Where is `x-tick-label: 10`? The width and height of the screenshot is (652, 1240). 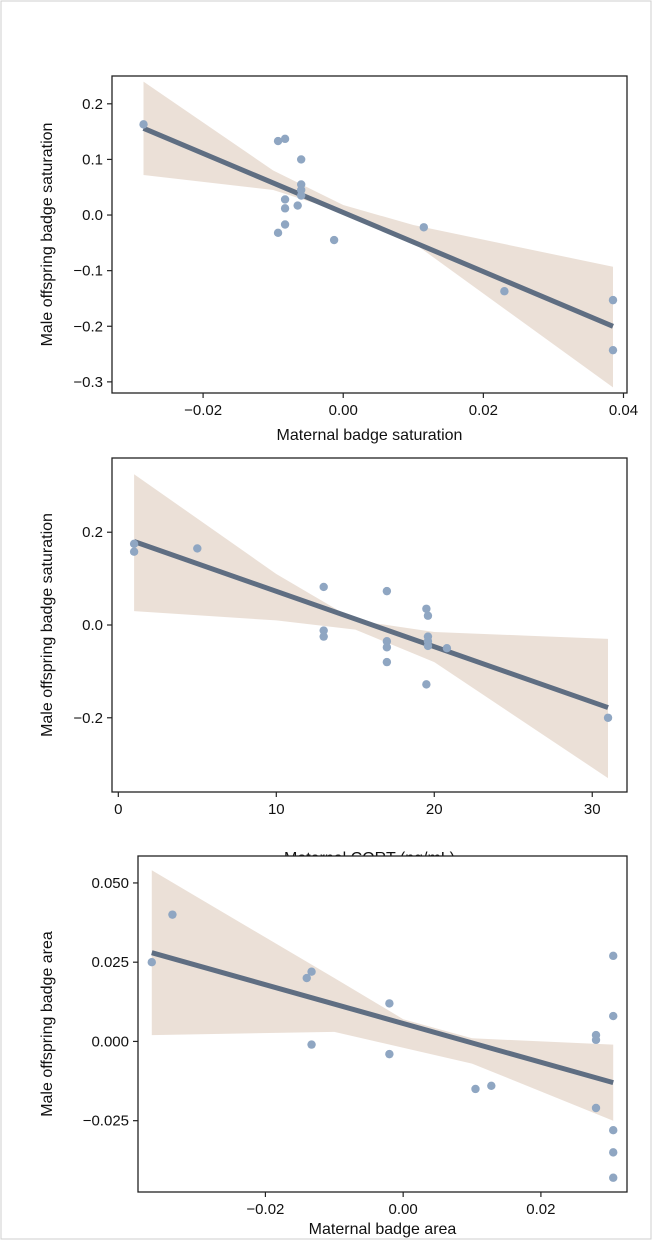
x-tick-label: 10 is located at coordinates (276, 809).